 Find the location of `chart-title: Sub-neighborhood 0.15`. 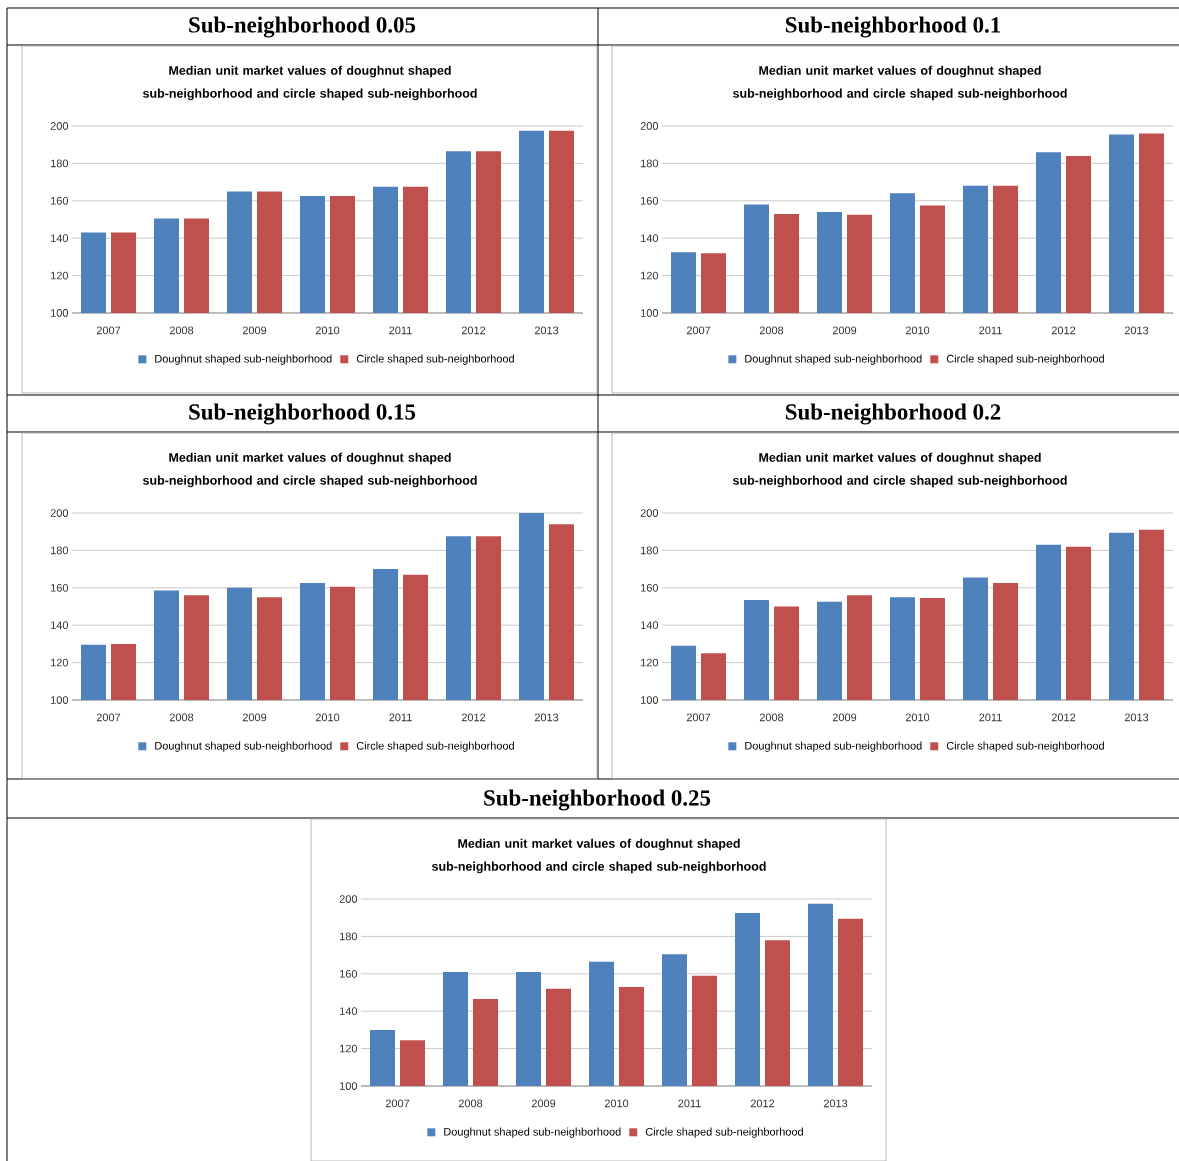

chart-title: Sub-neighborhood 0.15 is located at coordinates (302, 414).